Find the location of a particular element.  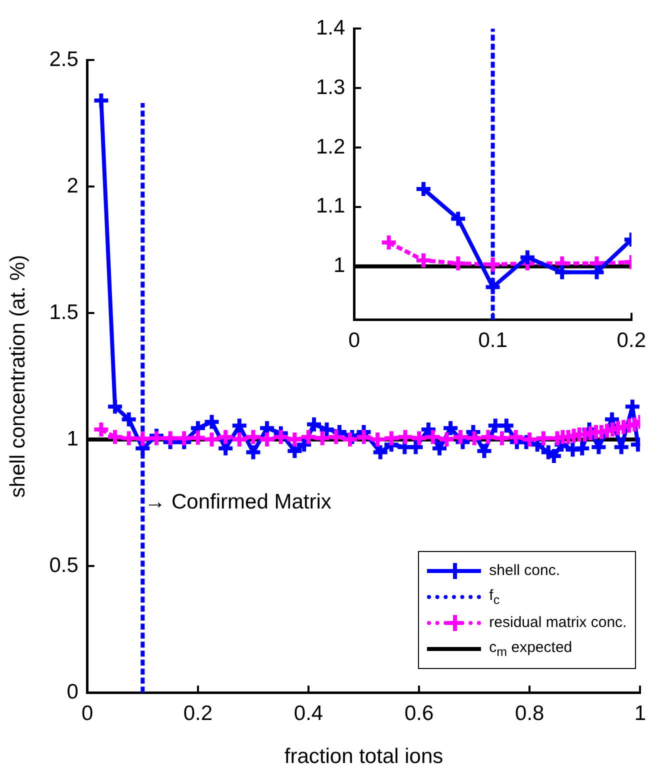

y-tick-label: 2 is located at coordinates (72, 186).